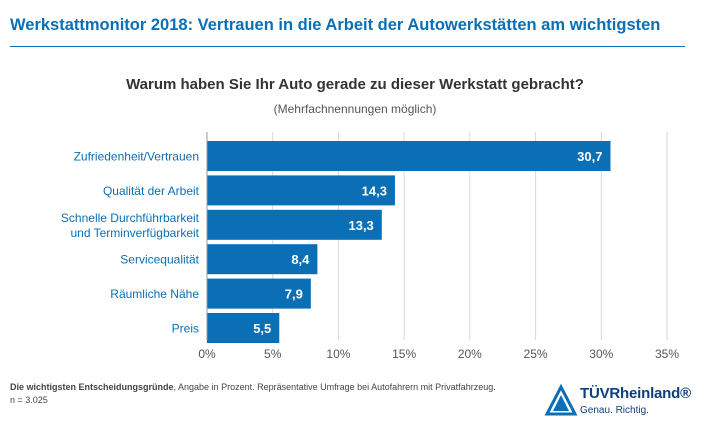 This screenshot has height=443, width=710. What do you see at coordinates (300, 259) in the screenshot?
I see `bar-value-label: 8,4` at bounding box center [300, 259].